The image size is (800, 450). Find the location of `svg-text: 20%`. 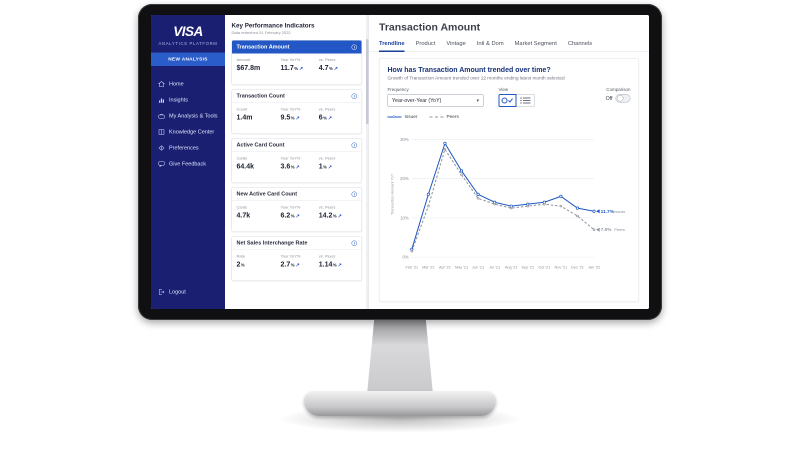

svg-text: 20% is located at coordinates (404, 178).